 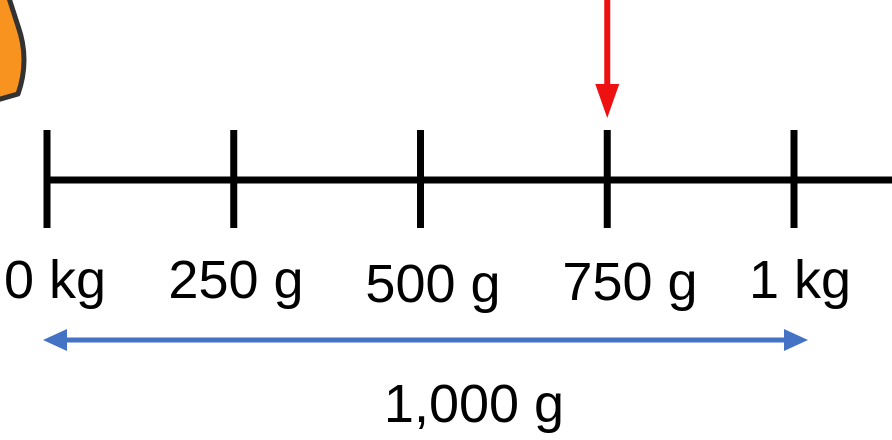 I want to click on tick-label-250g: 250 g, so click(x=235, y=280).